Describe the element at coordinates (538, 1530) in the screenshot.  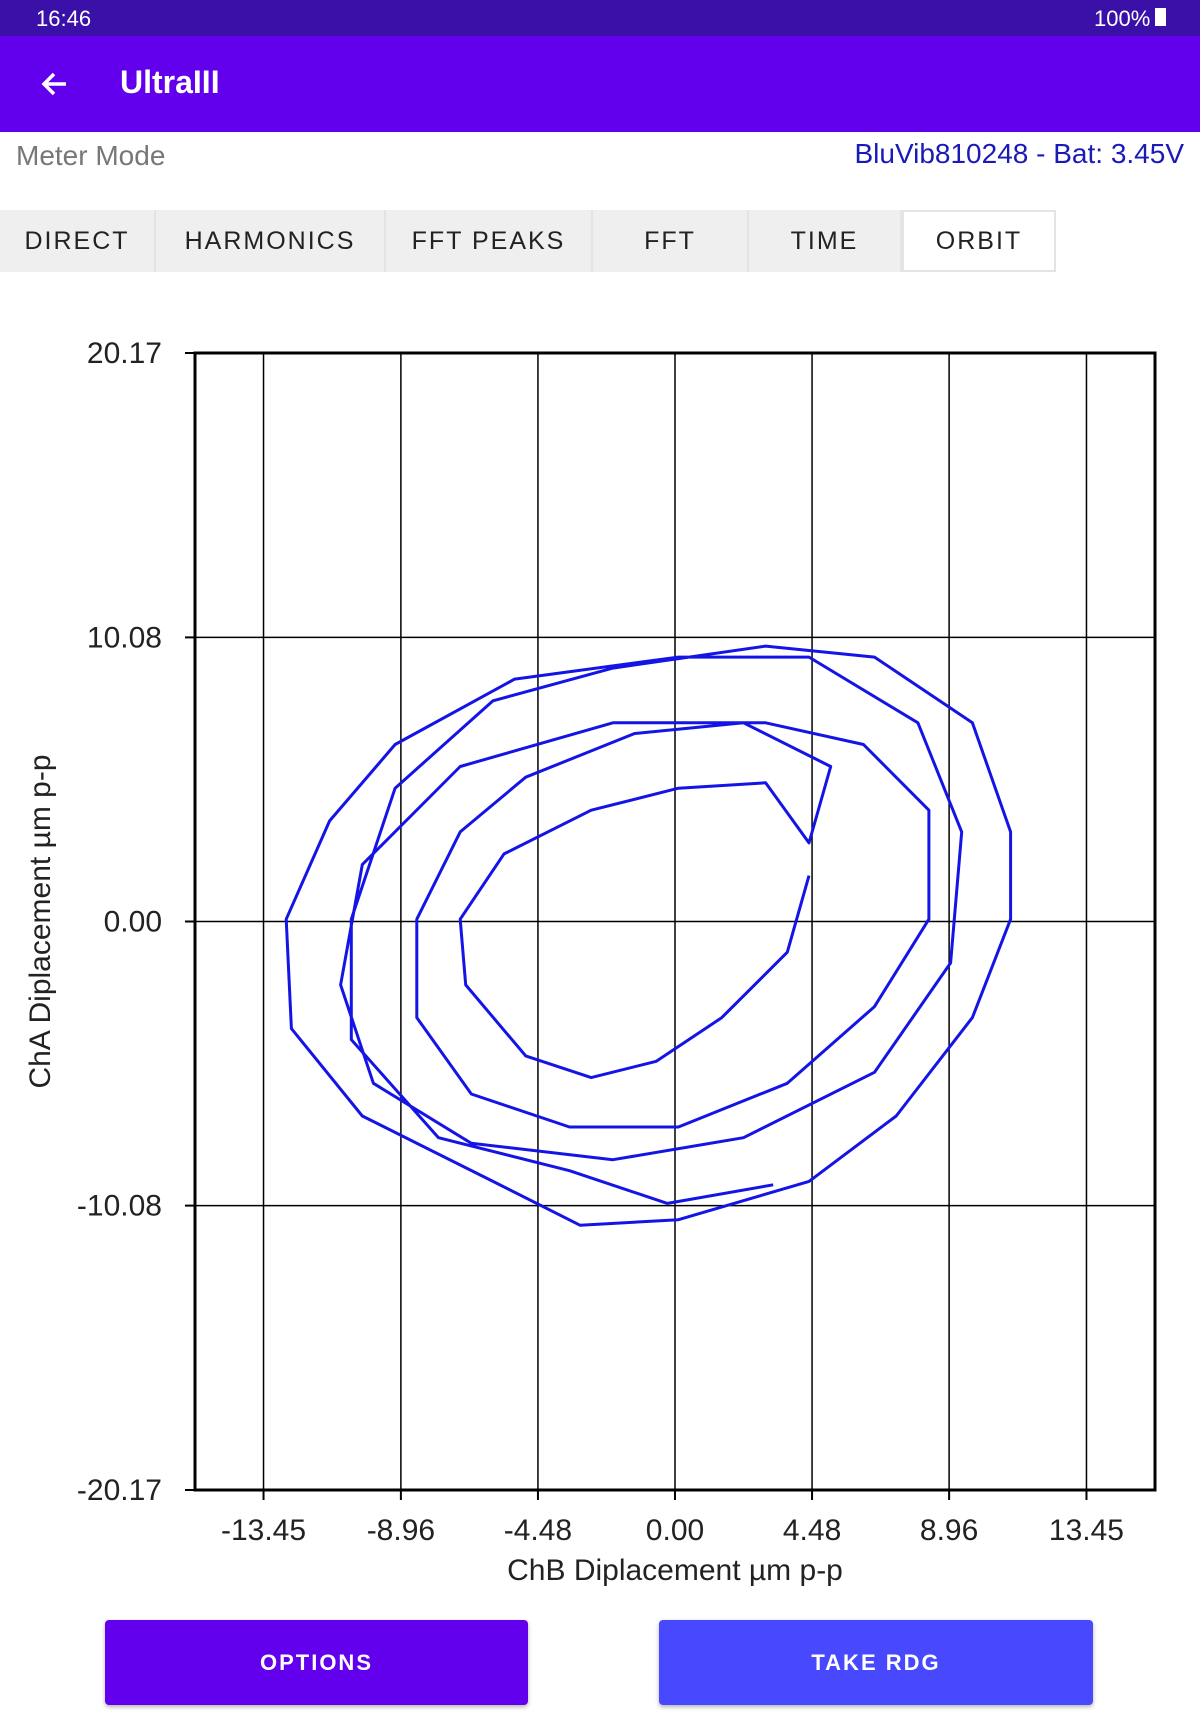
I see `x-tick-label: -4.48` at that location.